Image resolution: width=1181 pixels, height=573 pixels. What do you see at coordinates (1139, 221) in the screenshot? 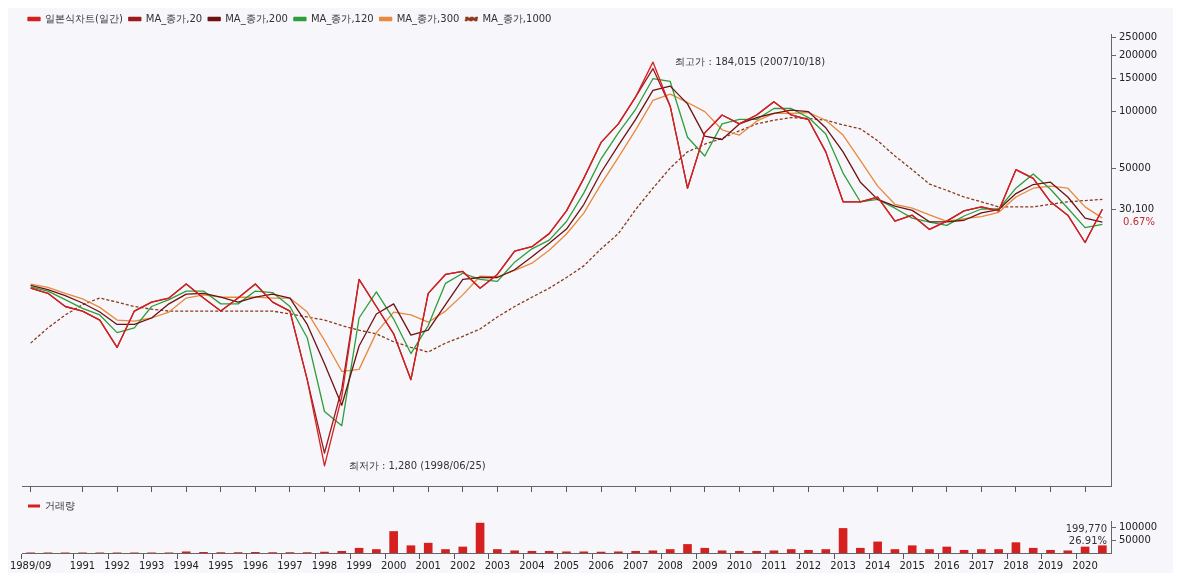
I see `text: 0.67%` at bounding box center [1139, 221].